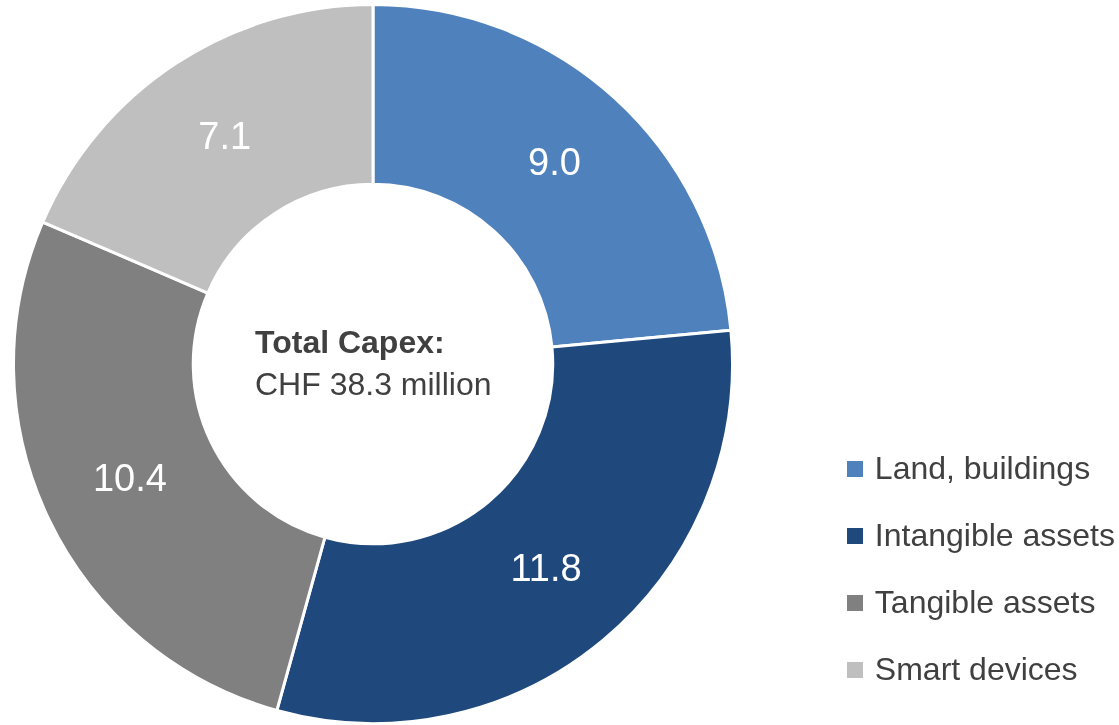 Image resolution: width=1119 pixels, height=725 pixels. Describe the element at coordinates (554, 162) in the screenshot. I see `data-label: 9.0` at that location.